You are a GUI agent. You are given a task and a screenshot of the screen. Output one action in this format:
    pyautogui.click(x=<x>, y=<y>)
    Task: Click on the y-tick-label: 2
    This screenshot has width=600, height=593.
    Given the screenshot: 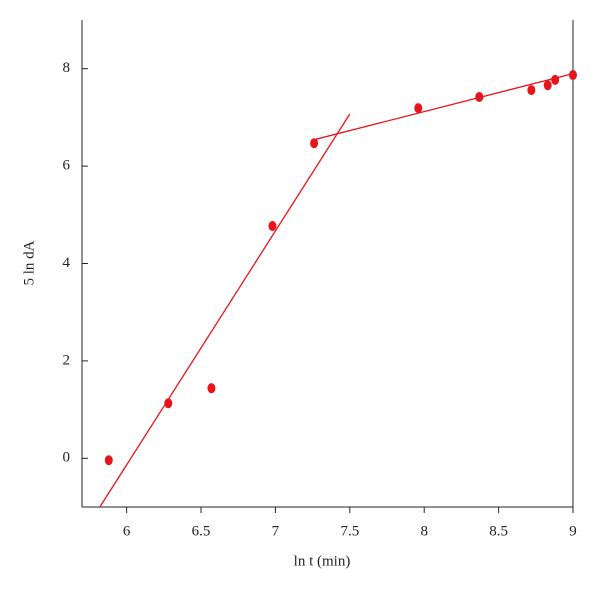 What is the action you would take?
    pyautogui.click(x=67, y=360)
    